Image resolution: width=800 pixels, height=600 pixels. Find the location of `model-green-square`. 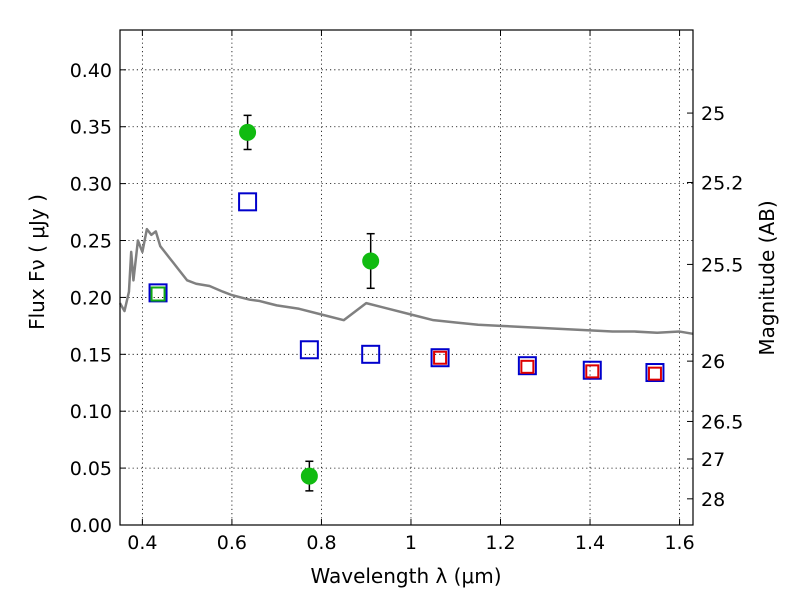

model-green-square is located at coordinates (158, 294).